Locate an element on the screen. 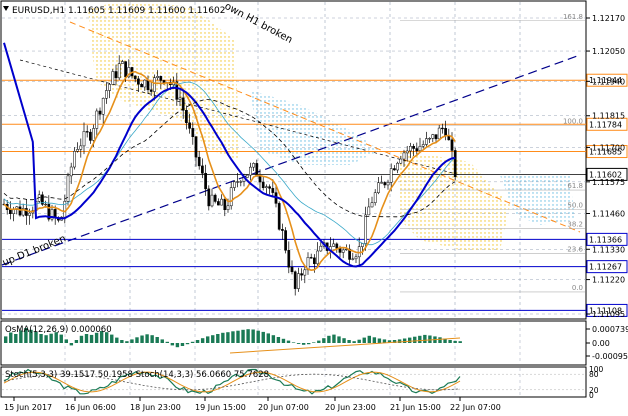 The image size is (628, 416). level-label: 1.11366 is located at coordinates (605, 239).